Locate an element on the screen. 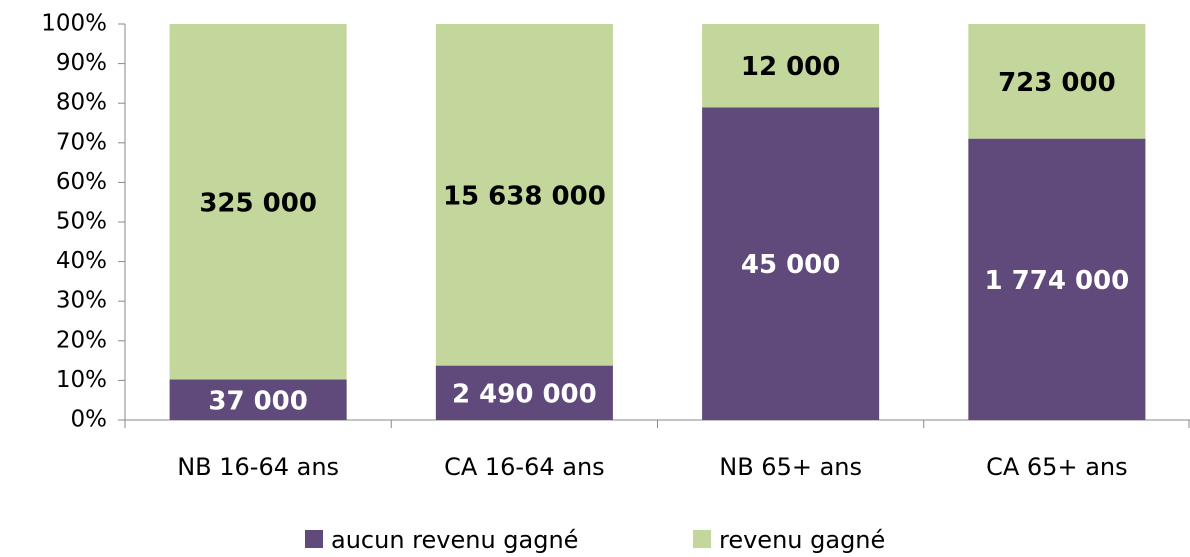  x-tick-label: CA 16-64 ans is located at coordinates (524, 467).